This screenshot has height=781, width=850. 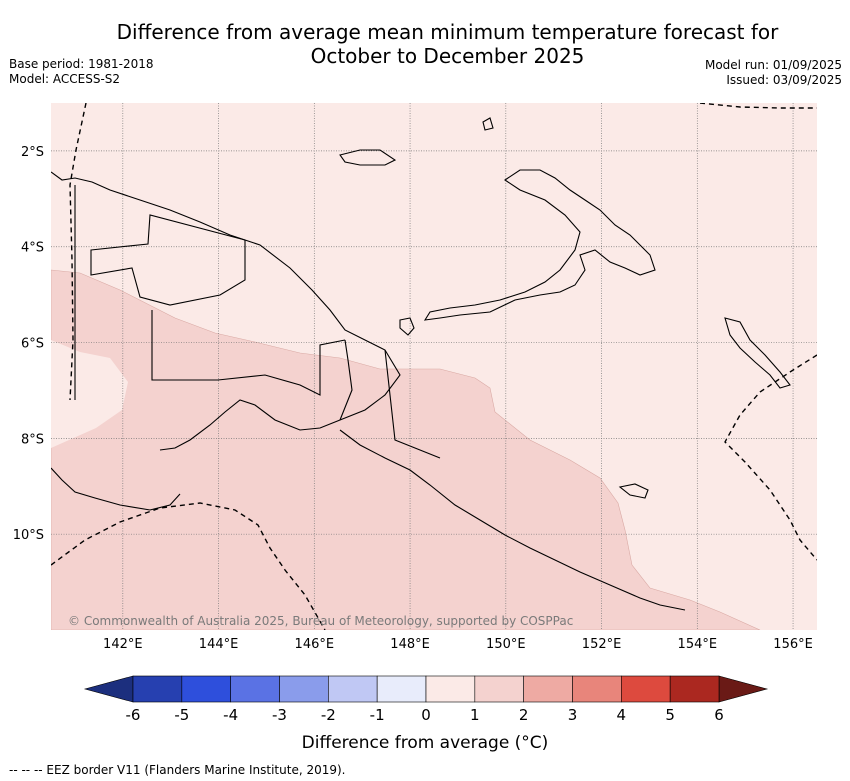 What do you see at coordinates (475, 715) in the screenshot?
I see `colorbar-tick-label: 1` at bounding box center [475, 715].